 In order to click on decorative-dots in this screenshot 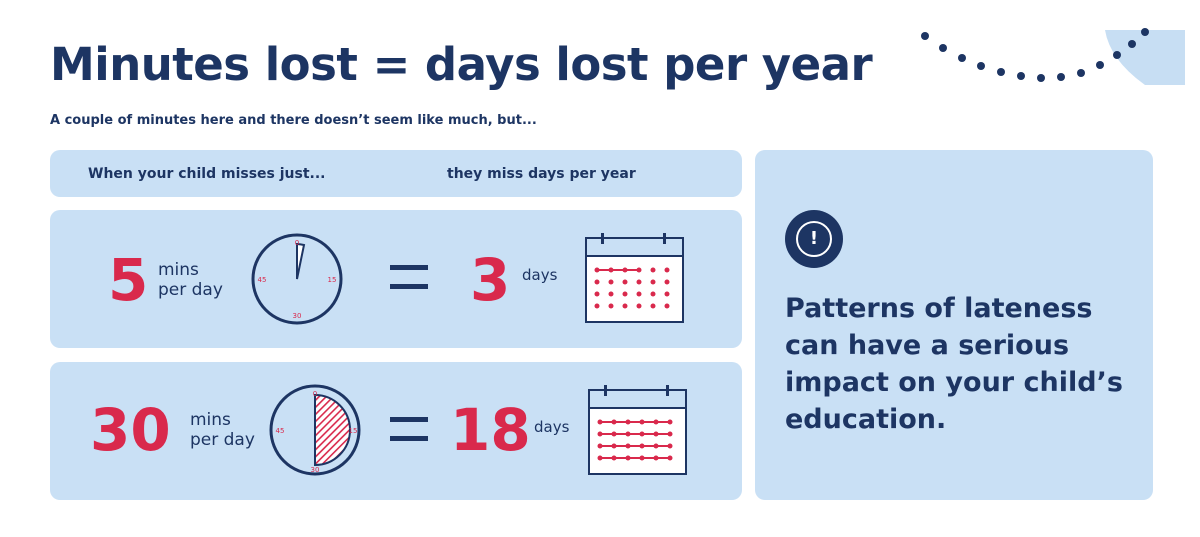, I will do `click(1053, 56)`.